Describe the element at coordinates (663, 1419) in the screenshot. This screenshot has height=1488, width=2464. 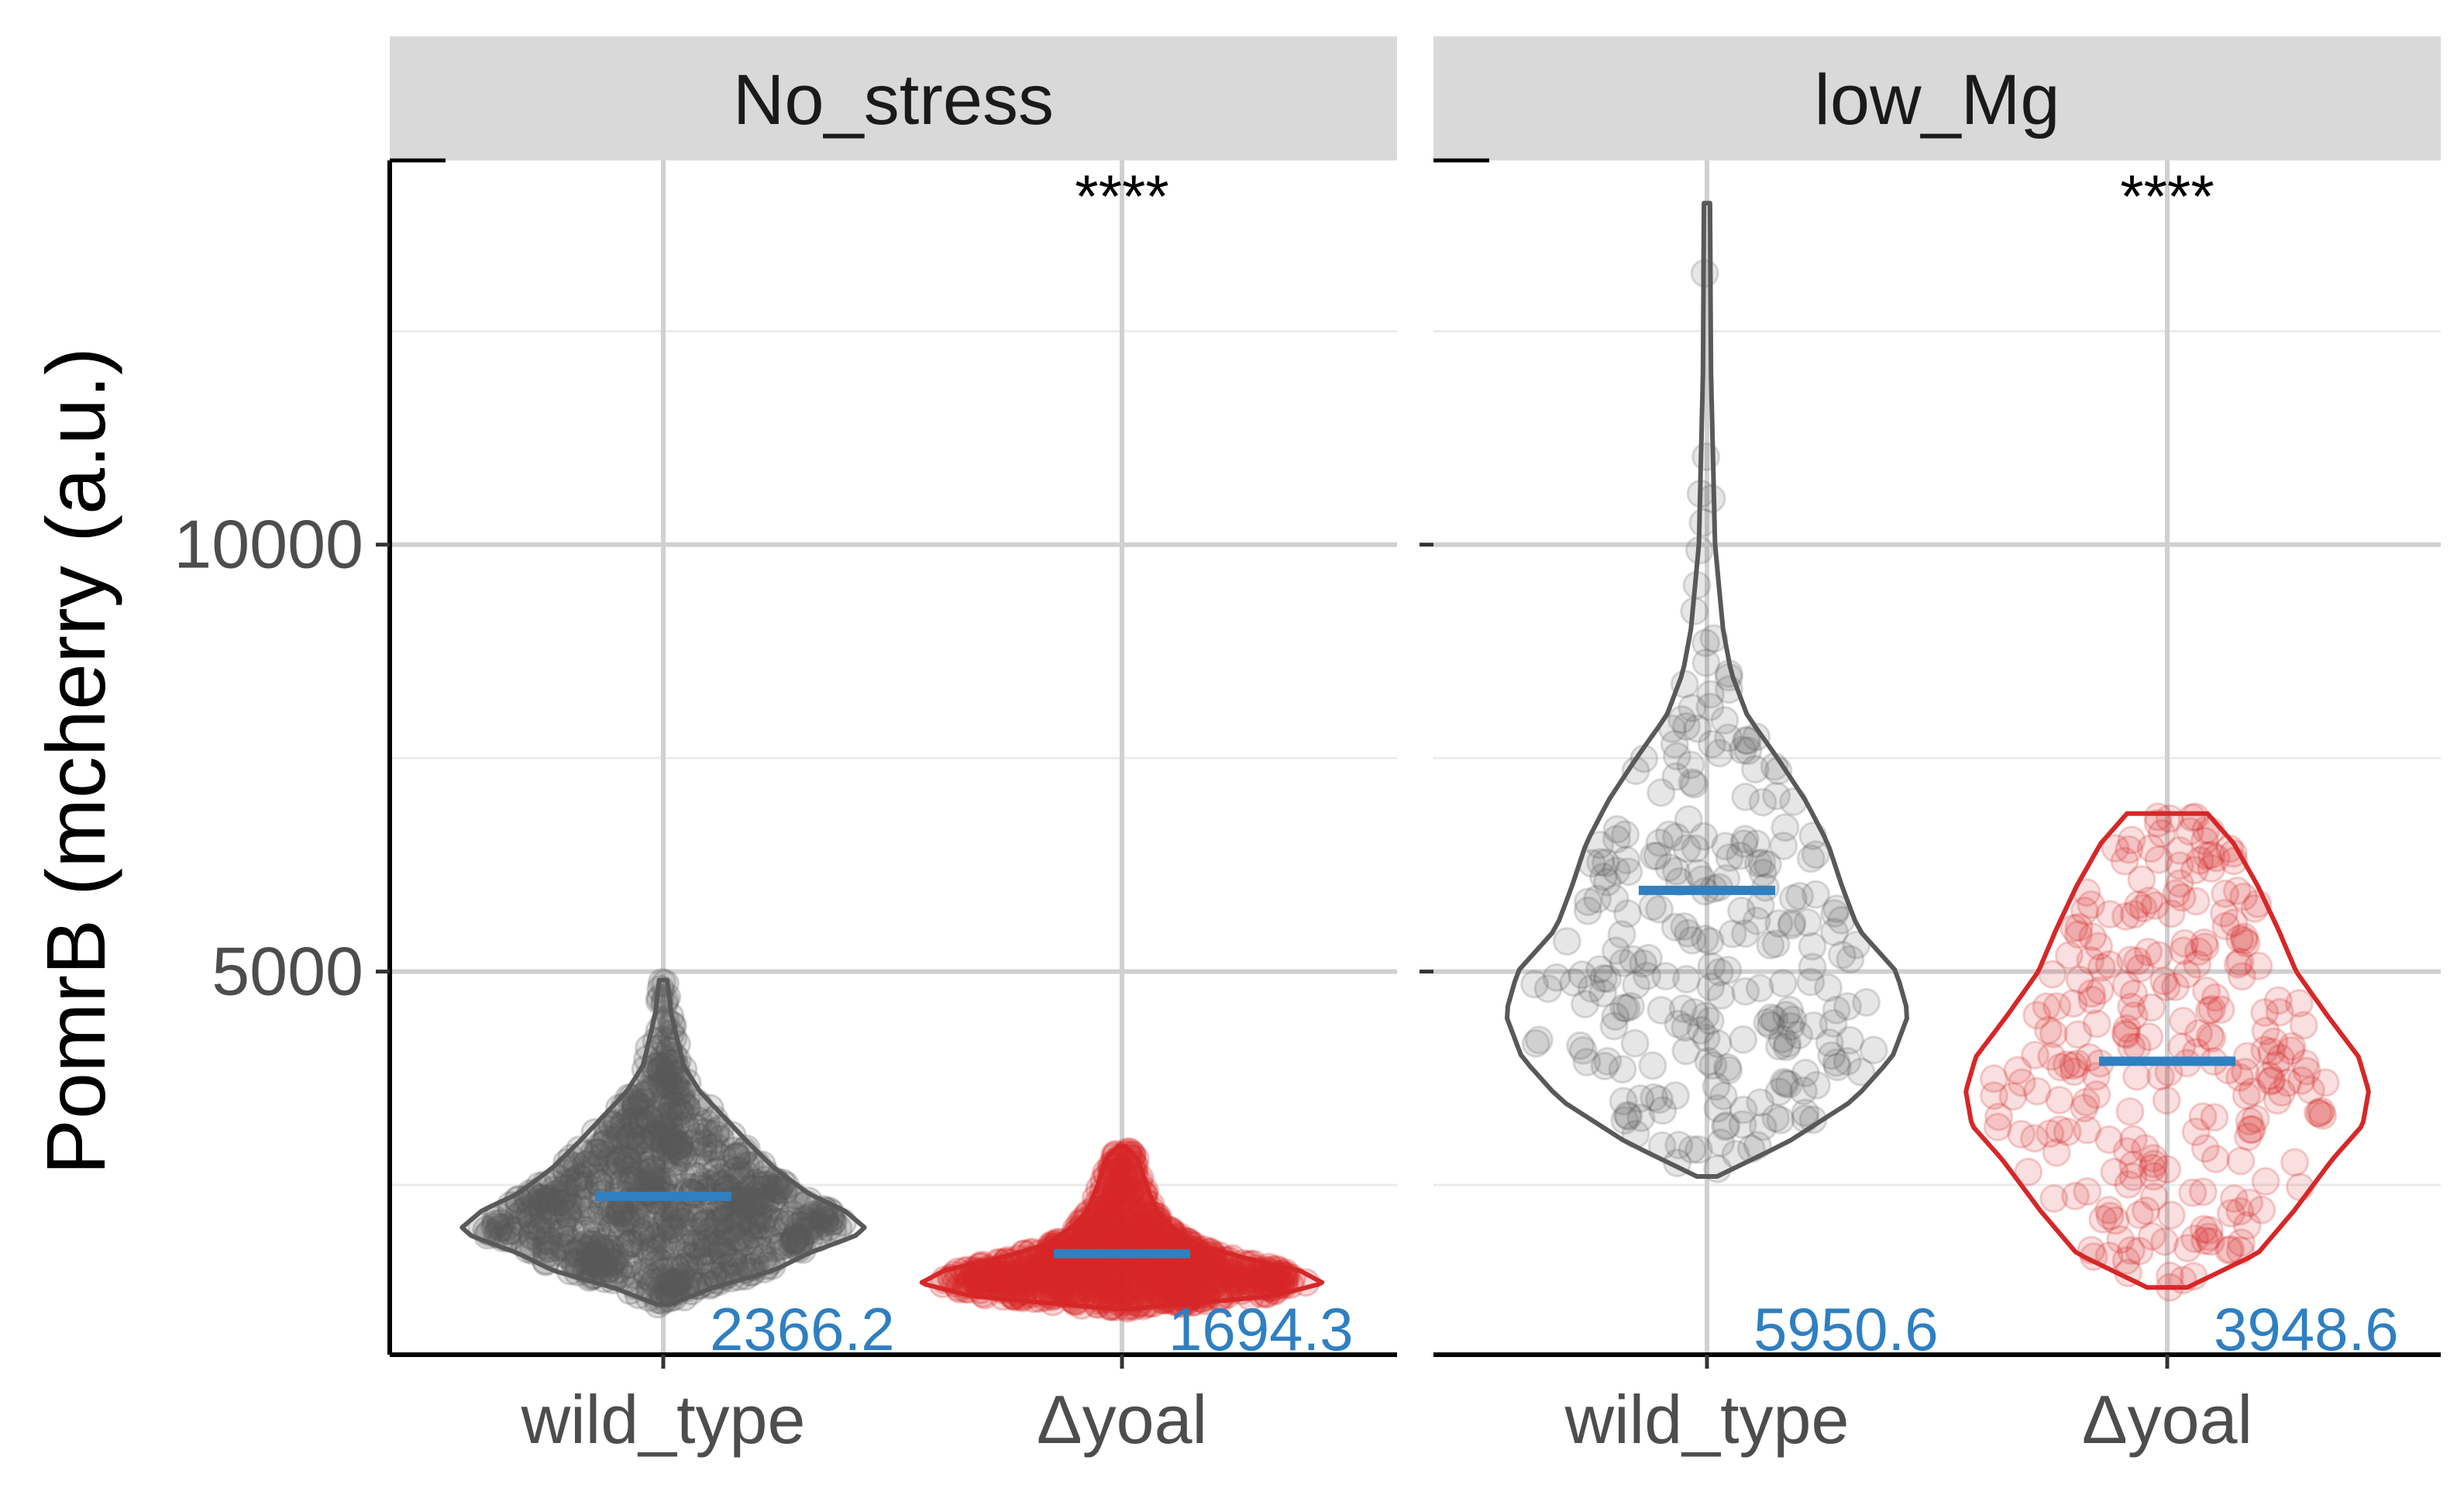
I see `x-tick-label: wild_type` at that location.